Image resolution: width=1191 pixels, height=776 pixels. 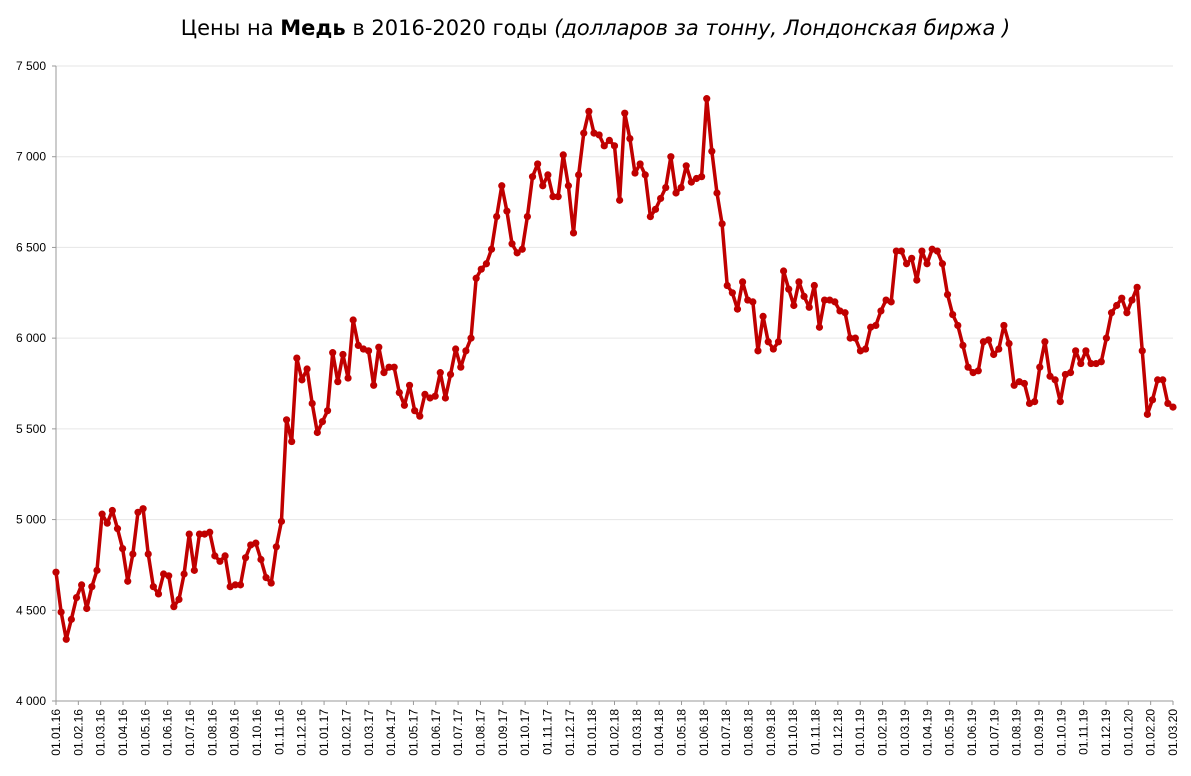 What do you see at coordinates (324, 732) in the screenshot?
I see `x-tick-label: 01.01.17` at bounding box center [324, 732].